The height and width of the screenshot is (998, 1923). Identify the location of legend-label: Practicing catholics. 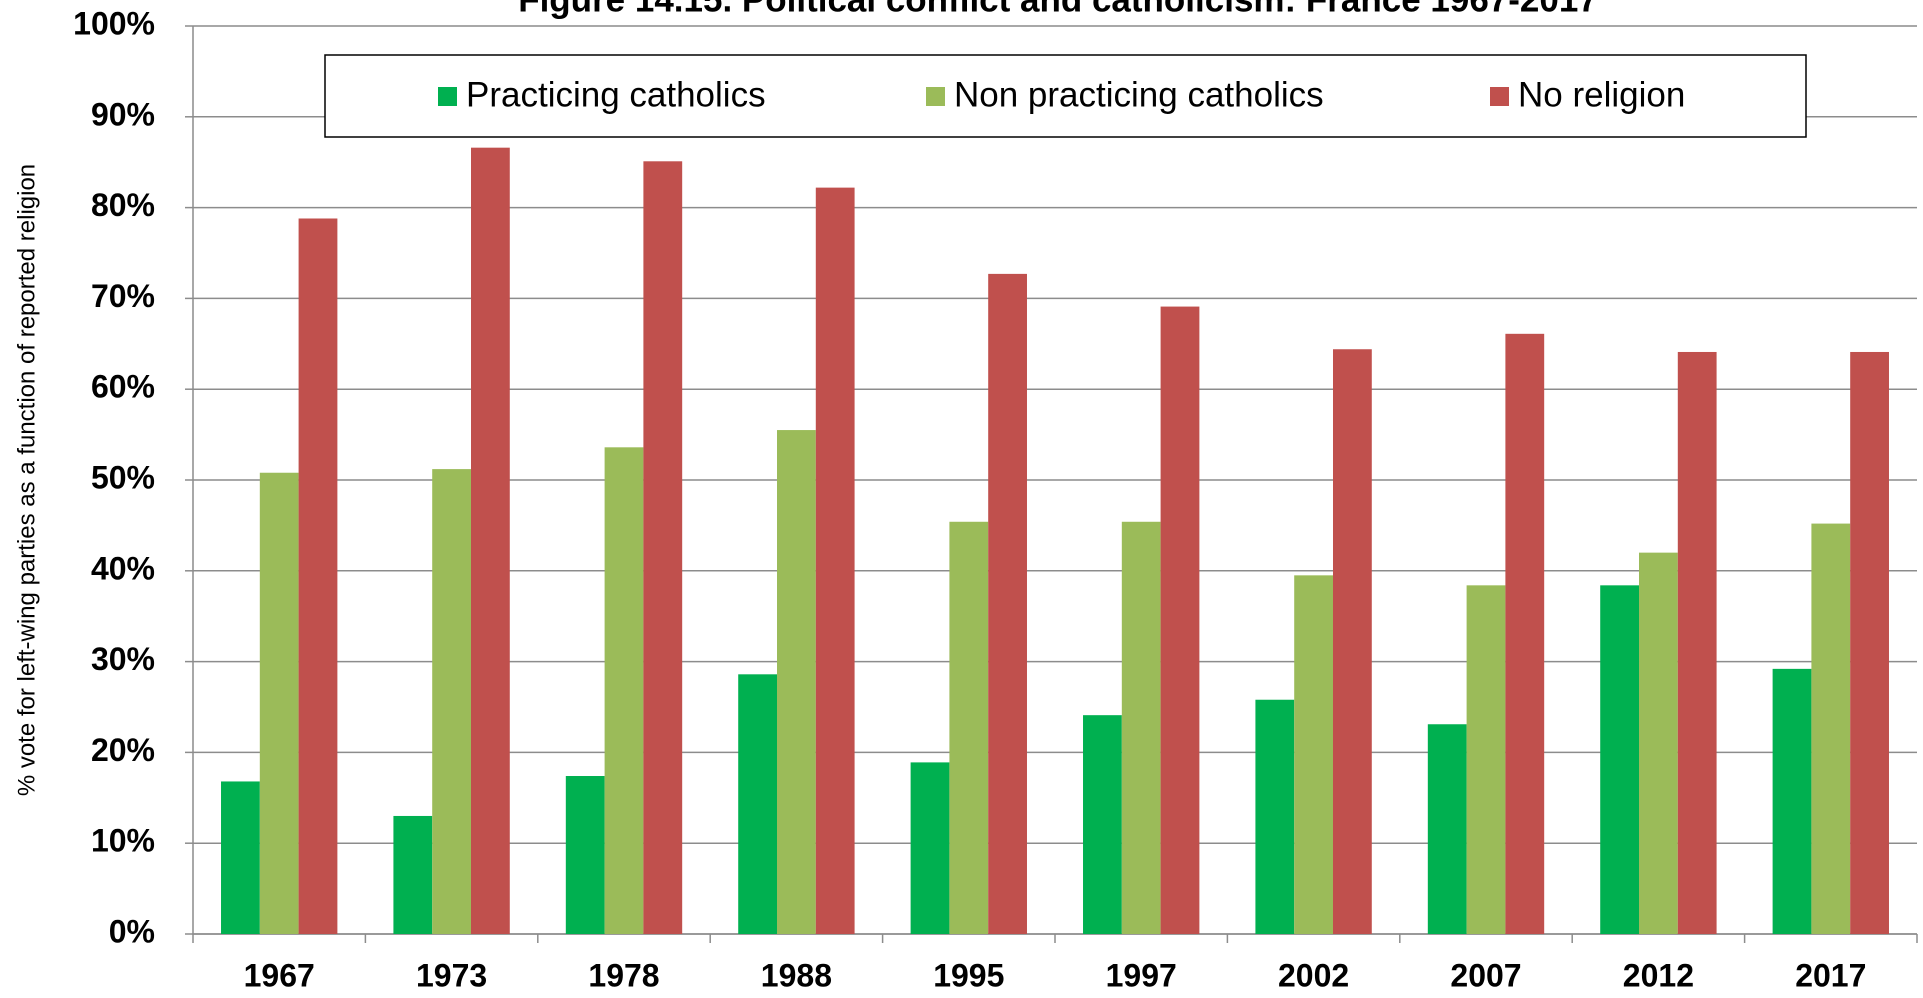
(616, 94).